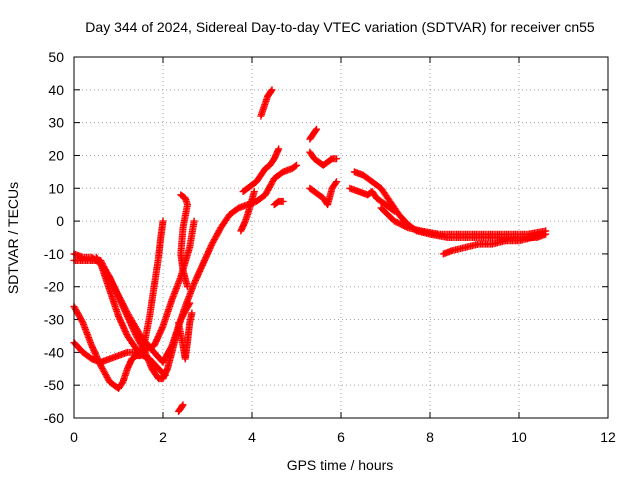 Image resolution: width=640 pixels, height=480 pixels. I want to click on y-axis-label: SDTVAR / TECUs, so click(13, 238).